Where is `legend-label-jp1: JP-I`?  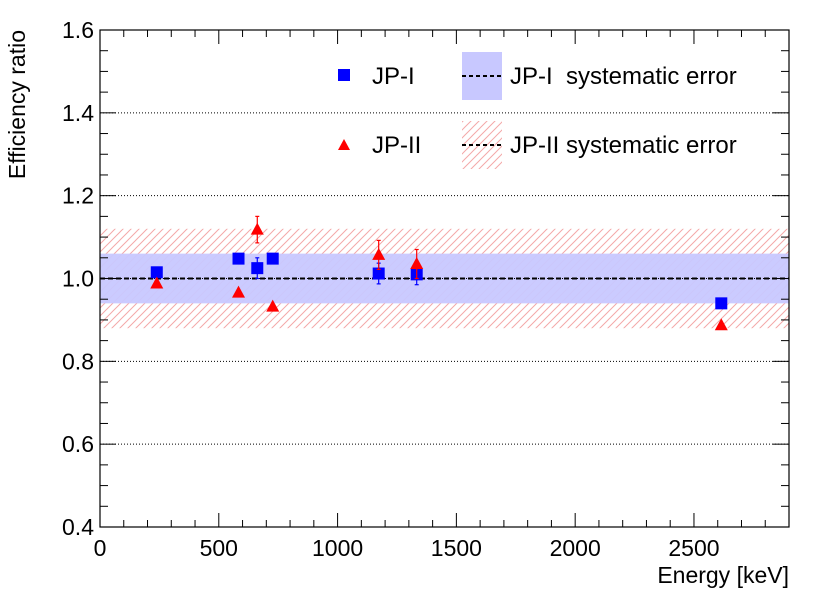 legend-label-jp1: JP-I is located at coordinates (393, 76).